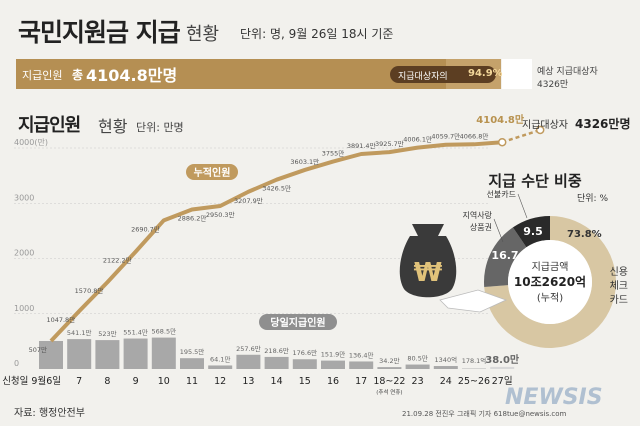 This screenshot has height=426, width=640. What do you see at coordinates (522, 206) in the screenshot?
I see `donut-leader-line` at bounding box center [522, 206].